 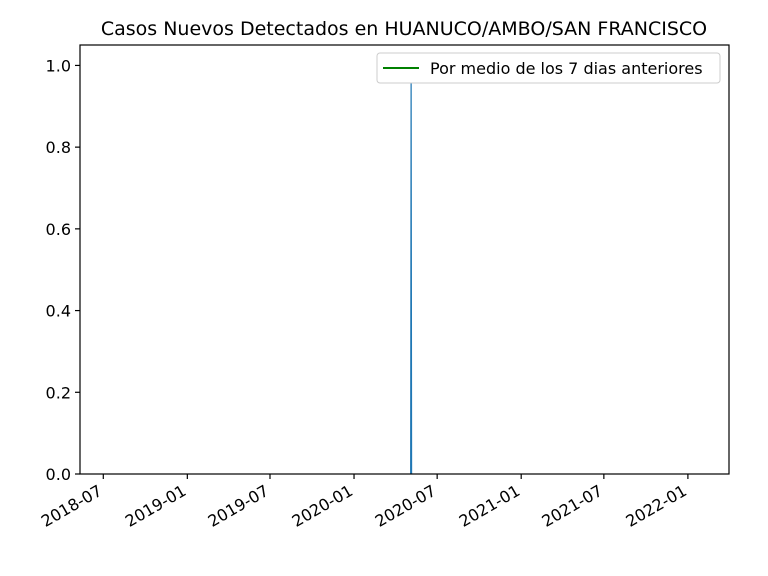 I want to click on y-tick-label: 0.6, so click(x=58, y=229).